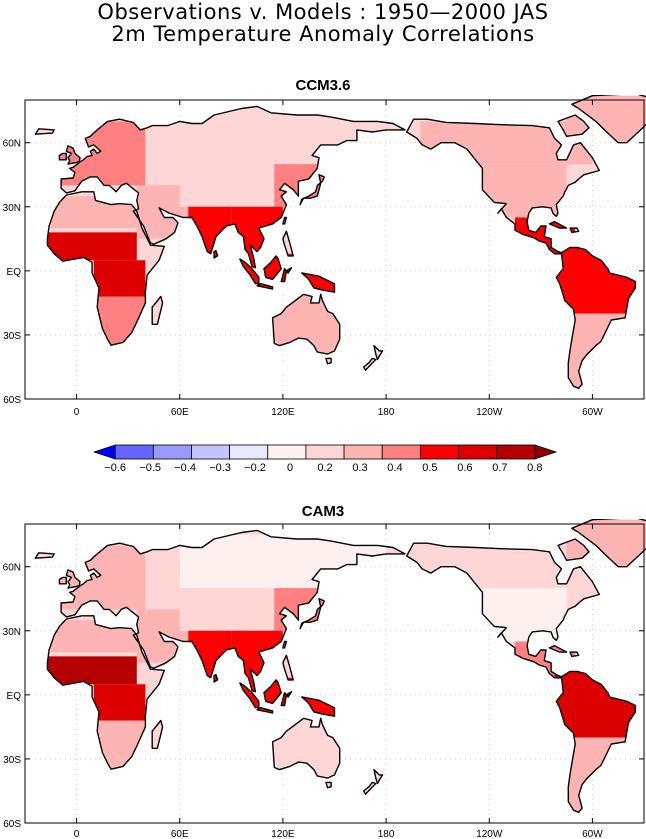 This screenshot has height=839, width=646. Describe the element at coordinates (323, 511) in the screenshot. I see `panel-title-bottom: CAM3` at that location.